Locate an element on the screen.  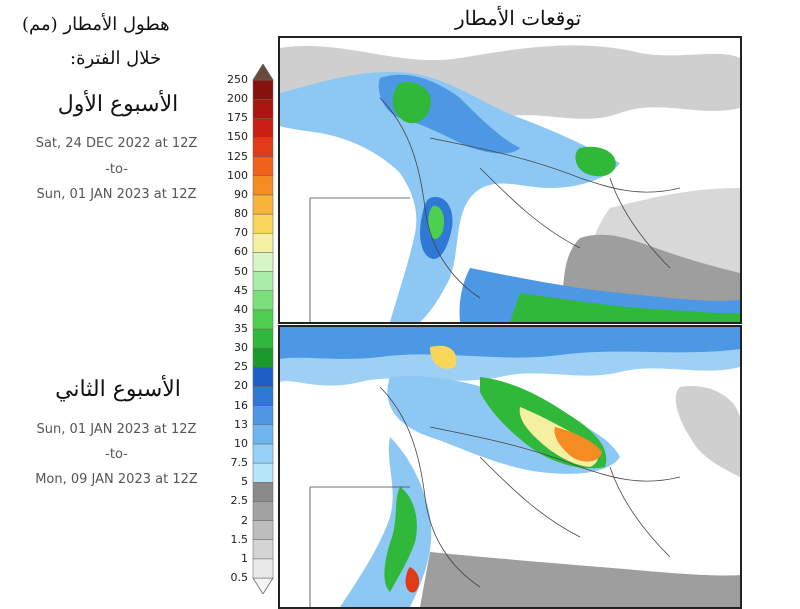
colorbar-tick-label: 150 is located at coordinates (237, 137).